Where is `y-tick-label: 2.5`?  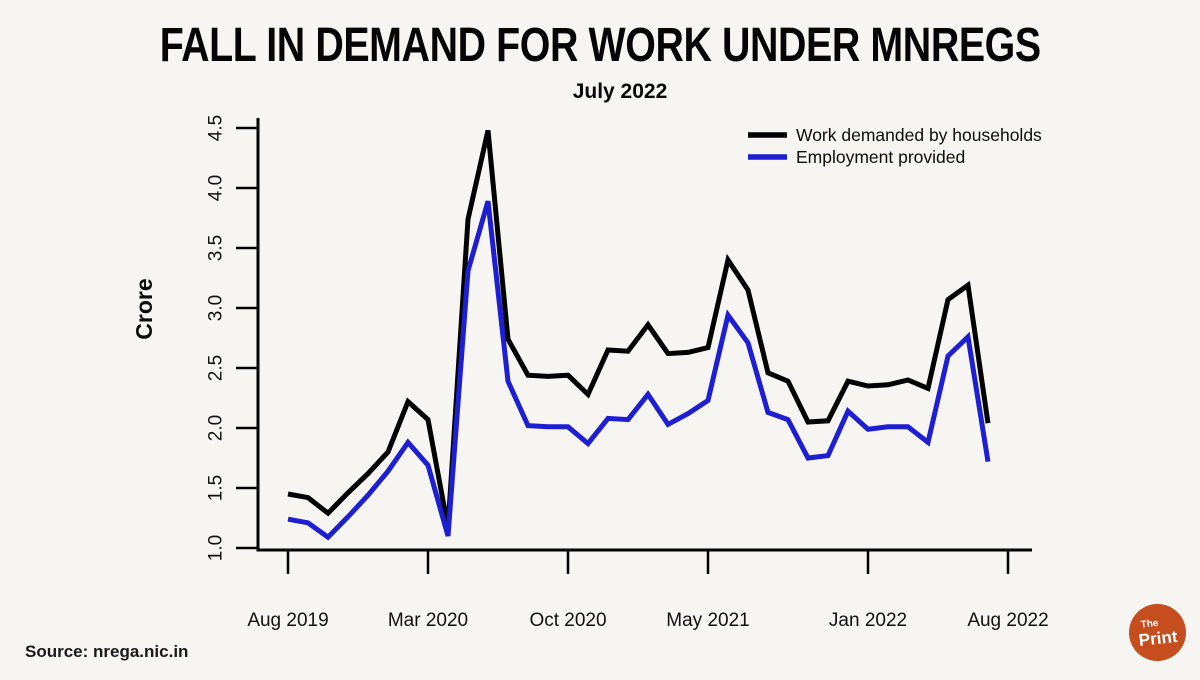 y-tick-label: 2.5 is located at coordinates (216, 368).